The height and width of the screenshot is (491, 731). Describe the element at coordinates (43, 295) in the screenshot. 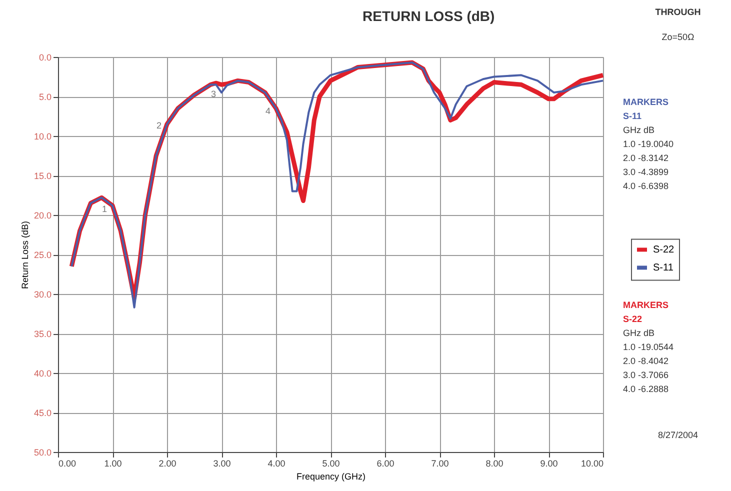

I see `y-tick-label: 30.0` at that location.